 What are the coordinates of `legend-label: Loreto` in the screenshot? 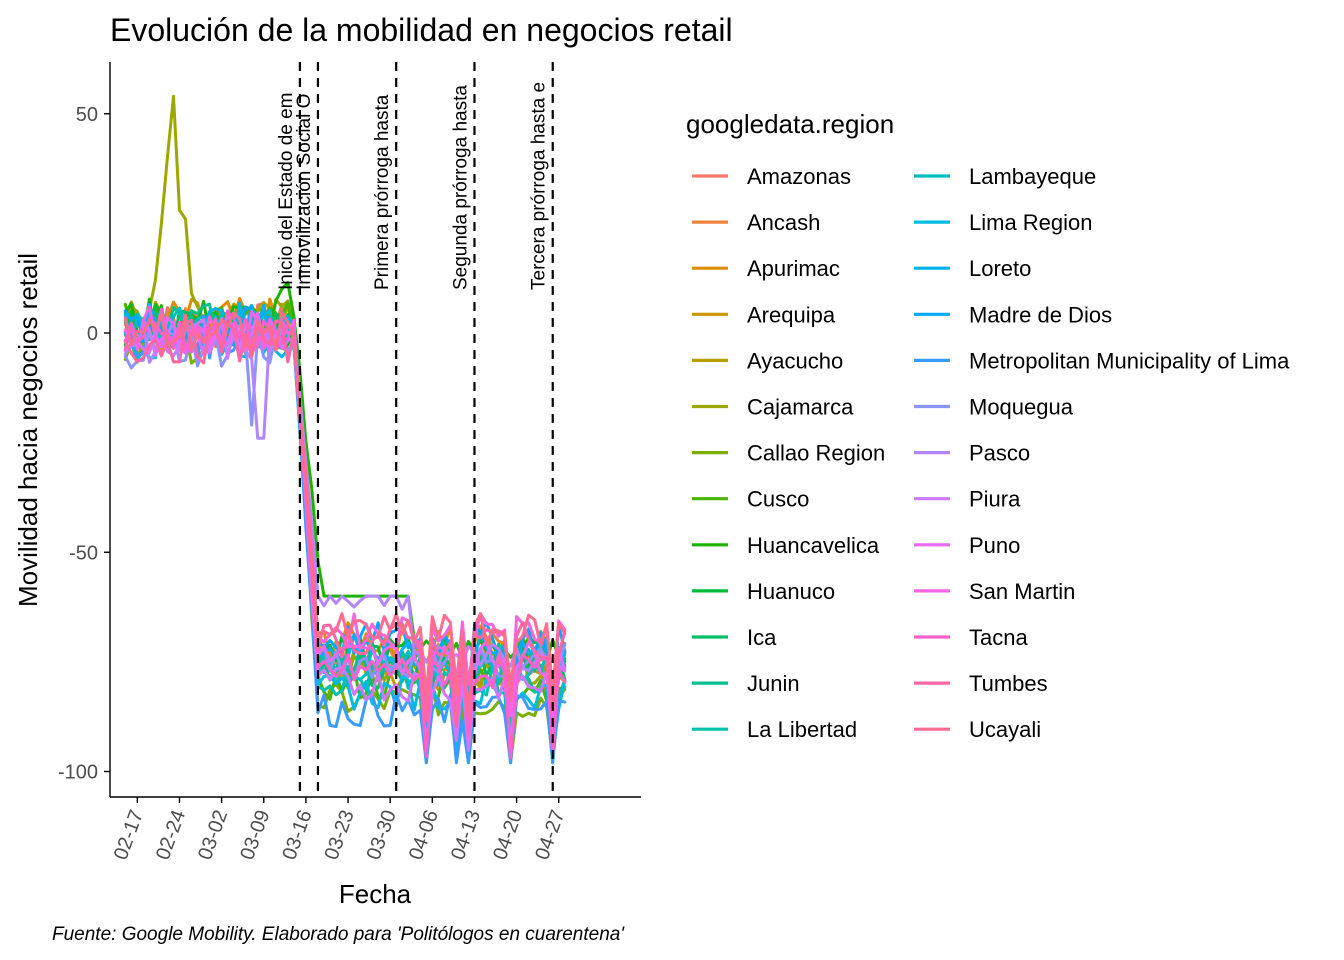 It's located at (1000, 268).